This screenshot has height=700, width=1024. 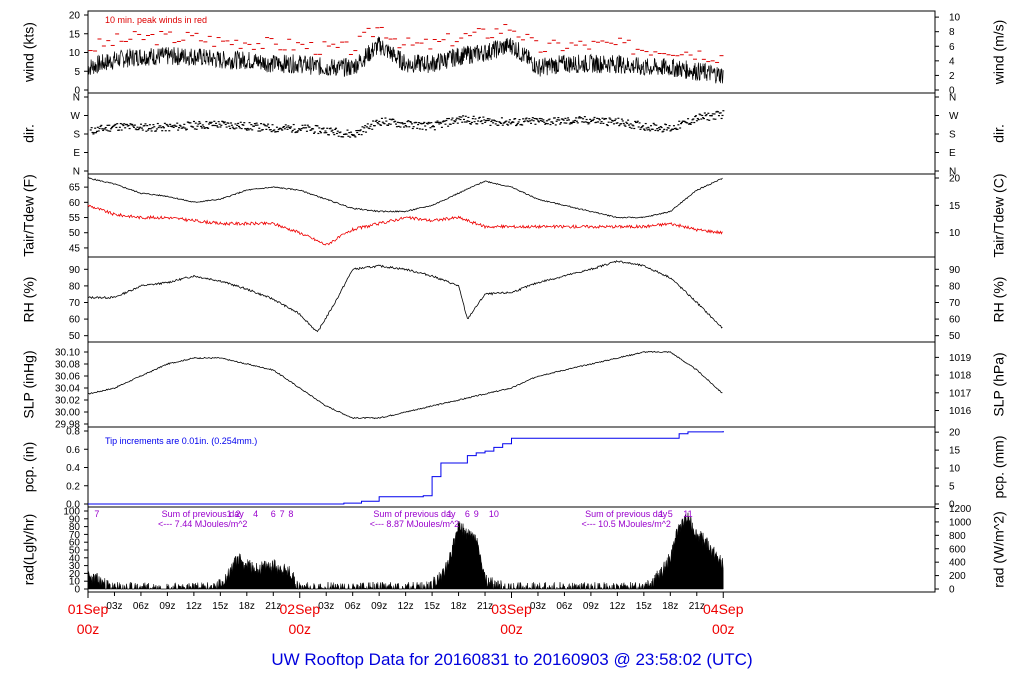 I want to click on slp-left-tick-label-5: 30.08, so click(x=67, y=365).